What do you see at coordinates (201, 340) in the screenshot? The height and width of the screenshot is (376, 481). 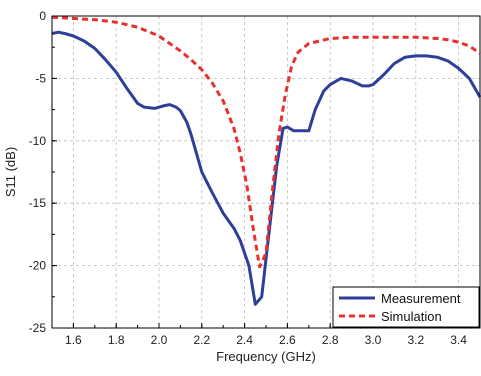 I see `x-tick-label: 2.2` at bounding box center [201, 340].